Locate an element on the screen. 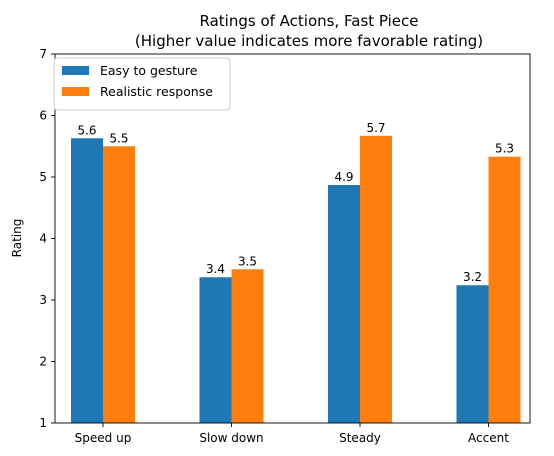  legend-label-easy-to-gesture: Easy to gesture is located at coordinates (149, 70).